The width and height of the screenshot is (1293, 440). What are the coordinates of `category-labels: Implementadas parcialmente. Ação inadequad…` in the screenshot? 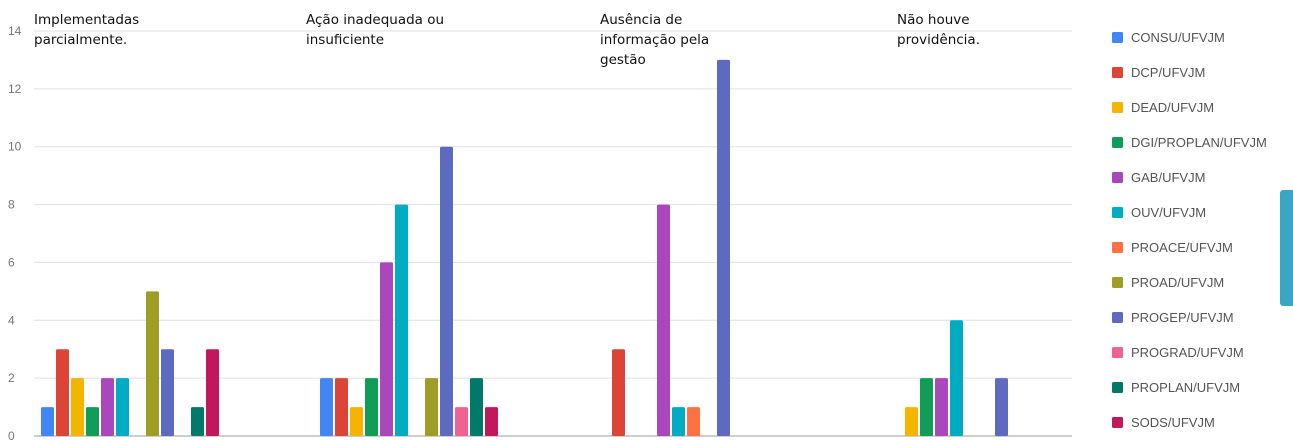 It's located at (507, 40).